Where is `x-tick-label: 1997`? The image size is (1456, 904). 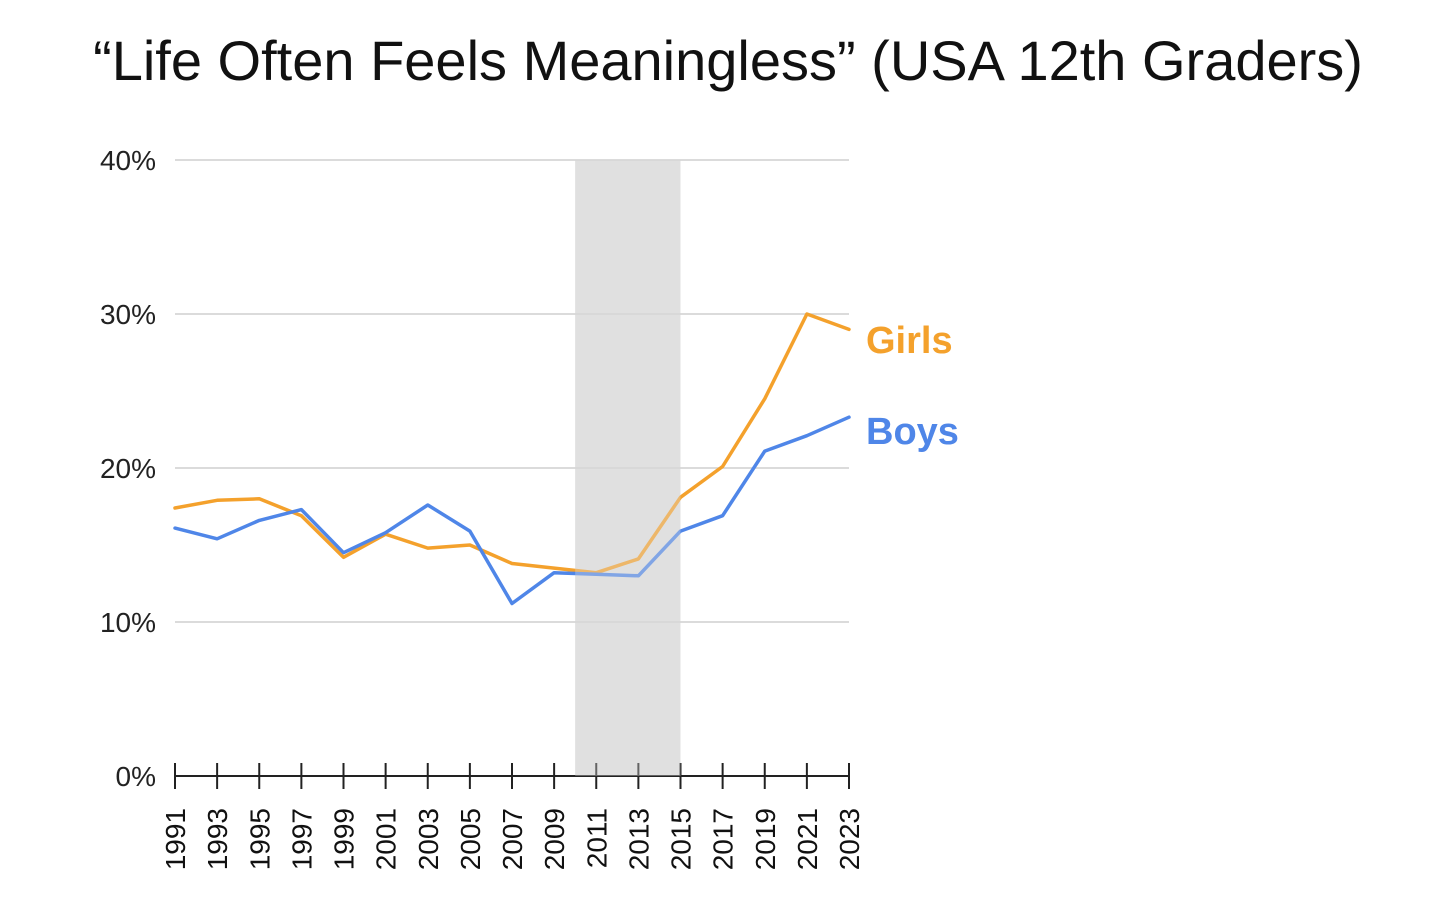
x-tick-label: 1997 is located at coordinates (301, 839).